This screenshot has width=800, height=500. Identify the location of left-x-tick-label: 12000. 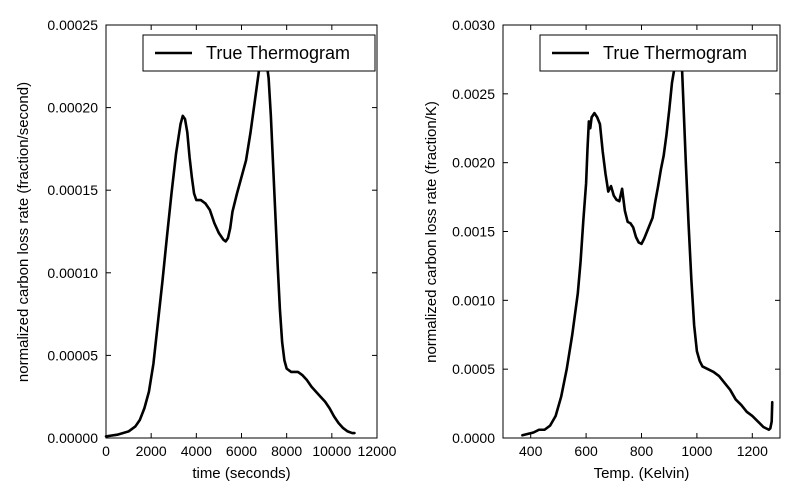
(377, 451).